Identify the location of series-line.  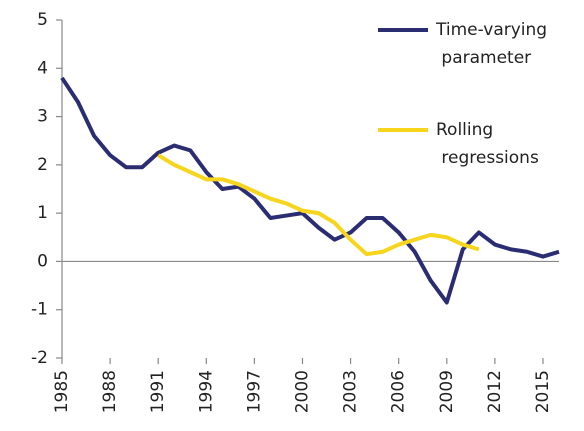
(318, 205).